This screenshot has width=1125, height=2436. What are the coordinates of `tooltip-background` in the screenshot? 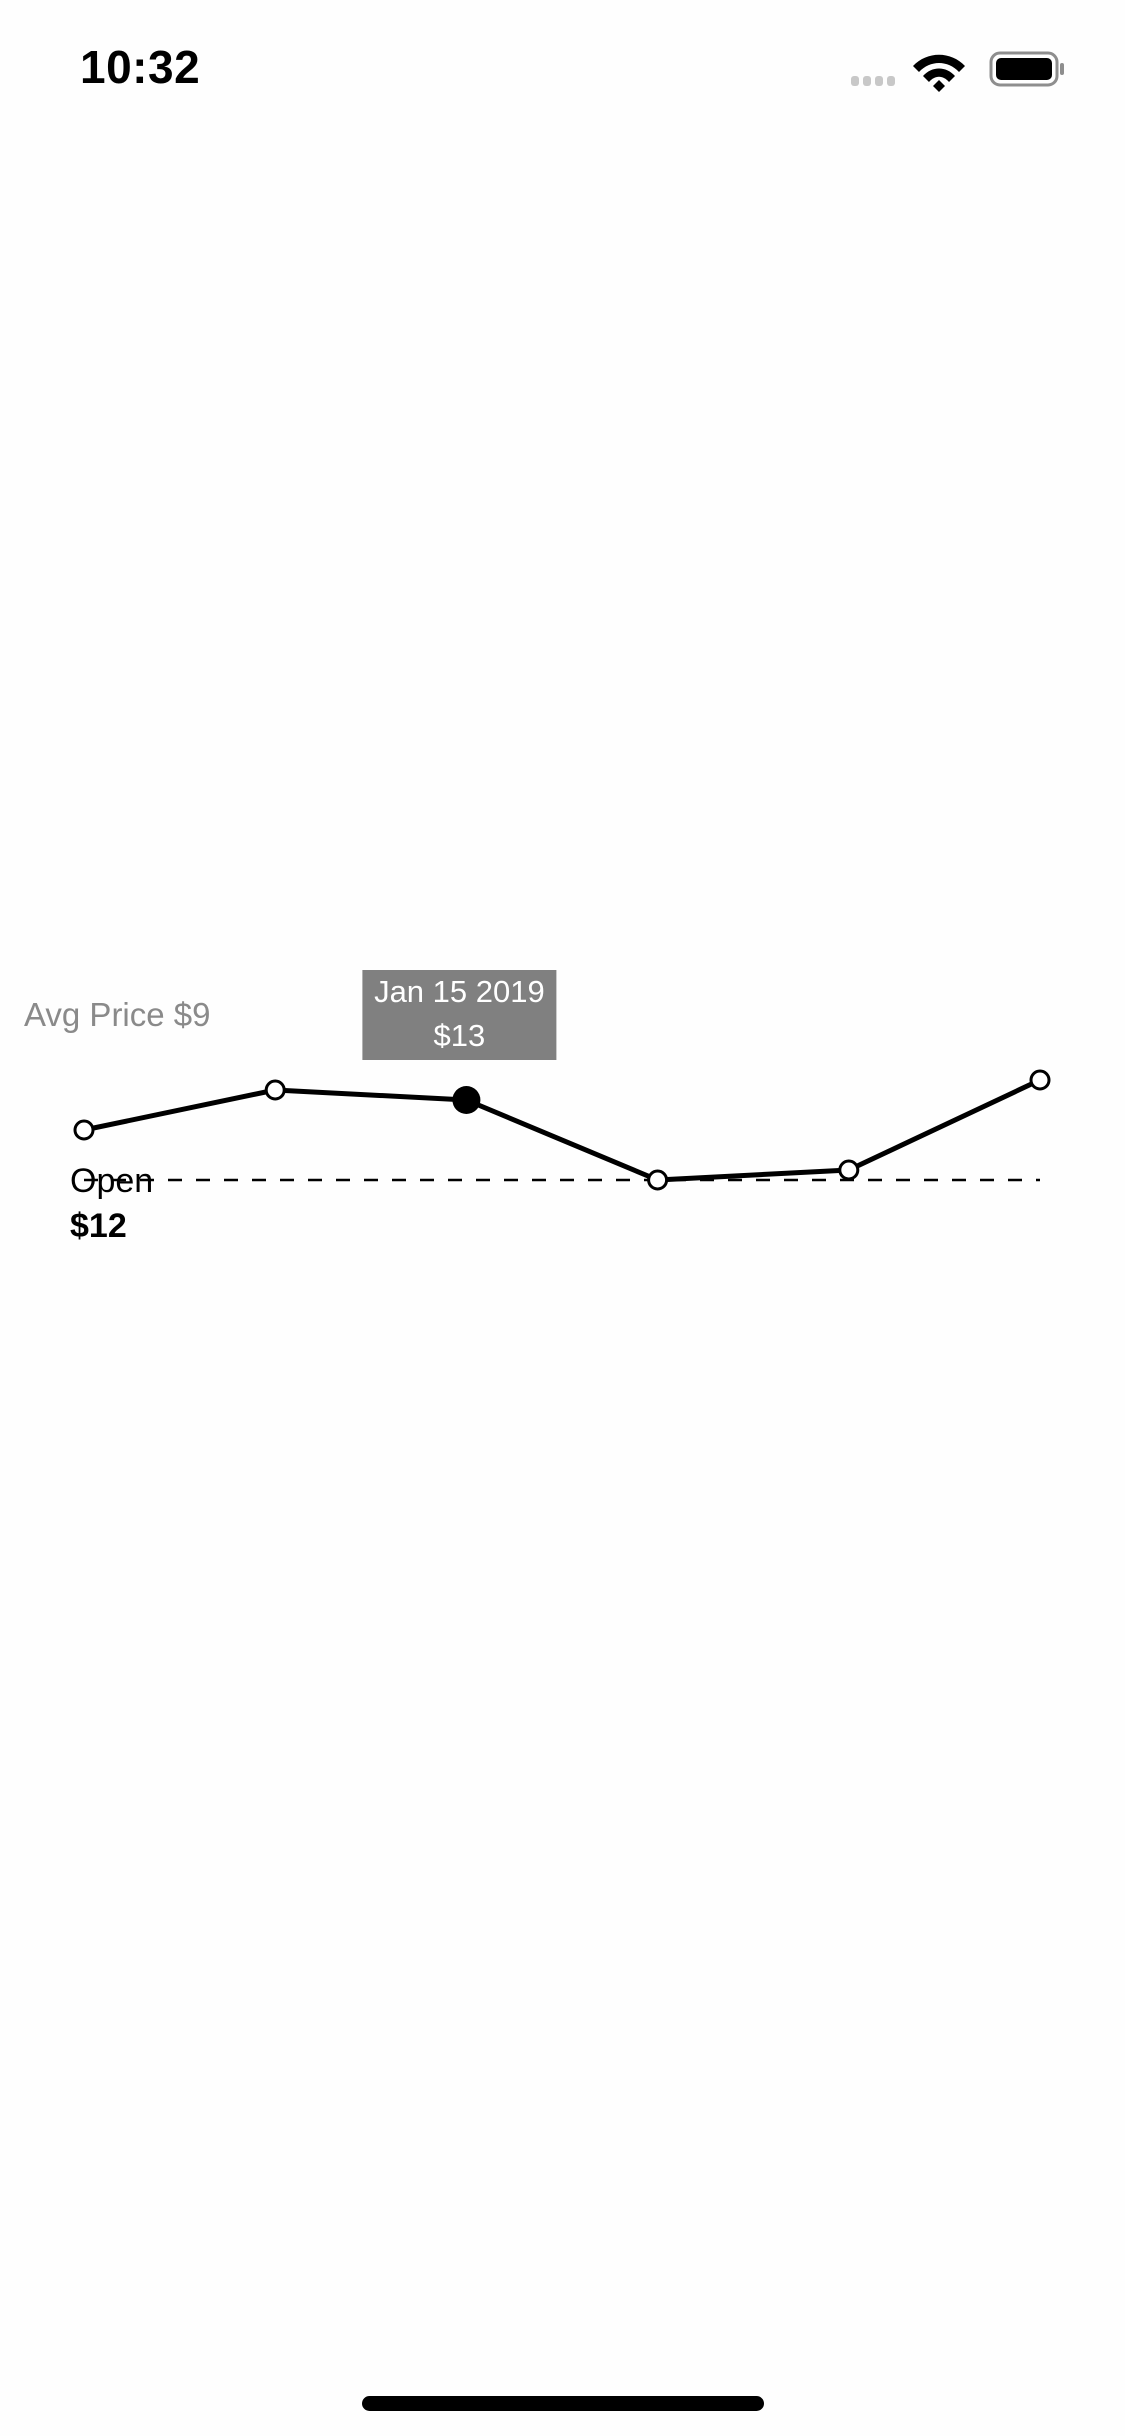 It's located at (459, 1015).